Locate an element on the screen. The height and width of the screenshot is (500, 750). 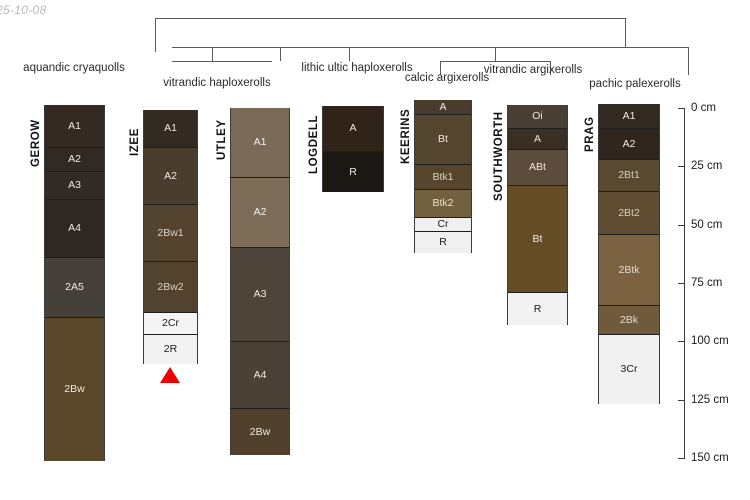
horizon-label: 2Bk is located at coordinates (629, 319).